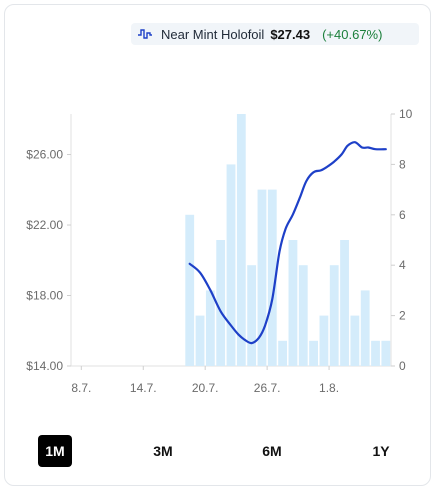 The width and height of the screenshot is (437, 491). Describe the element at coordinates (329, 388) in the screenshot. I see `x-tick-label: 1.8.` at that location.